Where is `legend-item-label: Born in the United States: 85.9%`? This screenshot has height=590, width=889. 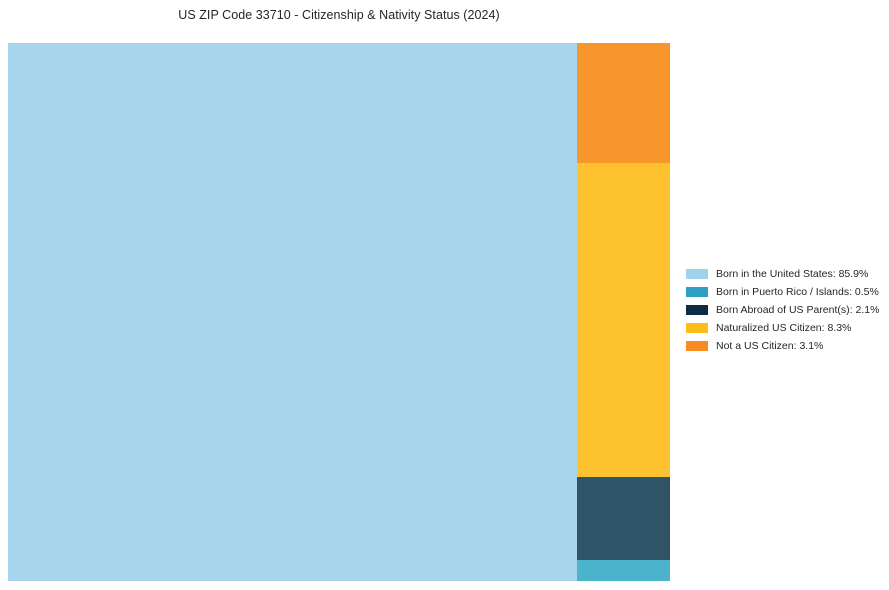 legend-item-label: Born in the United States: 85.9% is located at coordinates (792, 274).